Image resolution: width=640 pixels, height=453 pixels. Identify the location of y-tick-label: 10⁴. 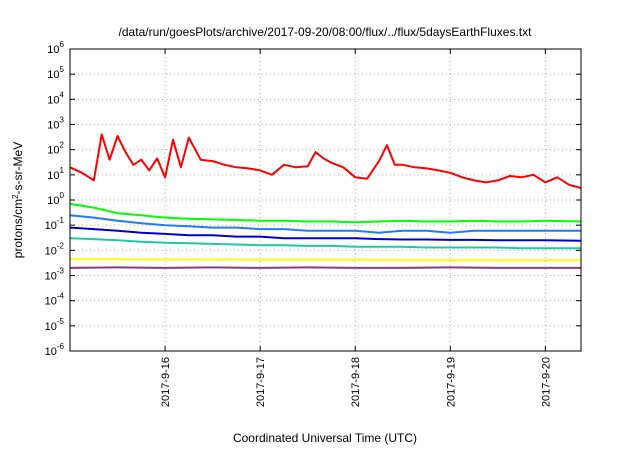
(55, 98).